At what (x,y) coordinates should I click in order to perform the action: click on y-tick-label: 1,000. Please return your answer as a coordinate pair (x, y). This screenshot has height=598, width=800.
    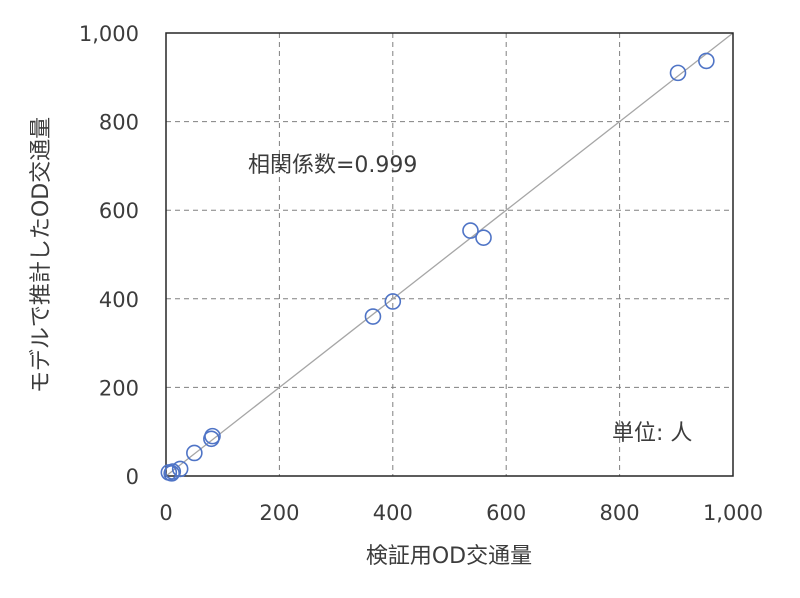
    Looking at the image, I should click on (109, 34).